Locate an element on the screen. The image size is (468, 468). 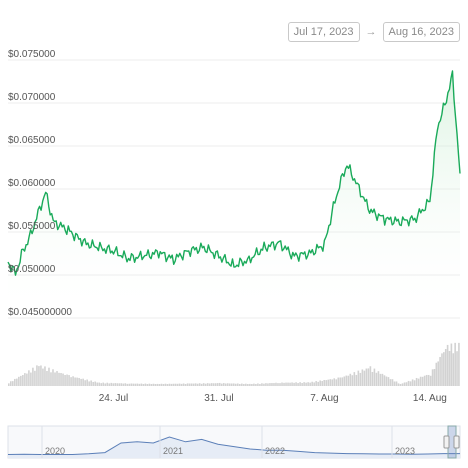
x-tick-label: 24. Jul is located at coordinates (113, 398).